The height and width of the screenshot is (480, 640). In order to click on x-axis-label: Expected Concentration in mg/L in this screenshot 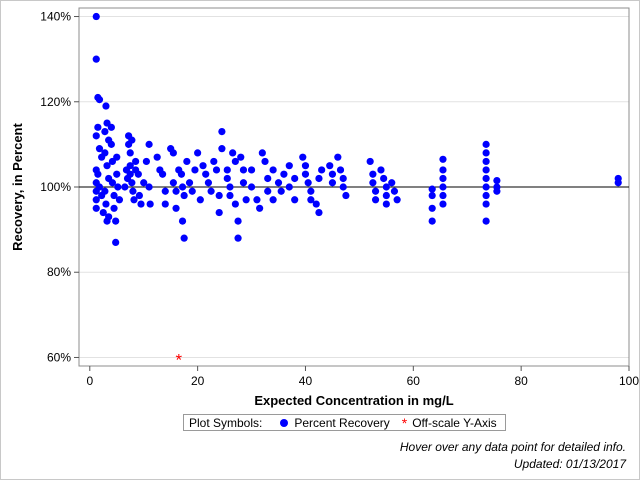, I will do `click(353, 400)`.